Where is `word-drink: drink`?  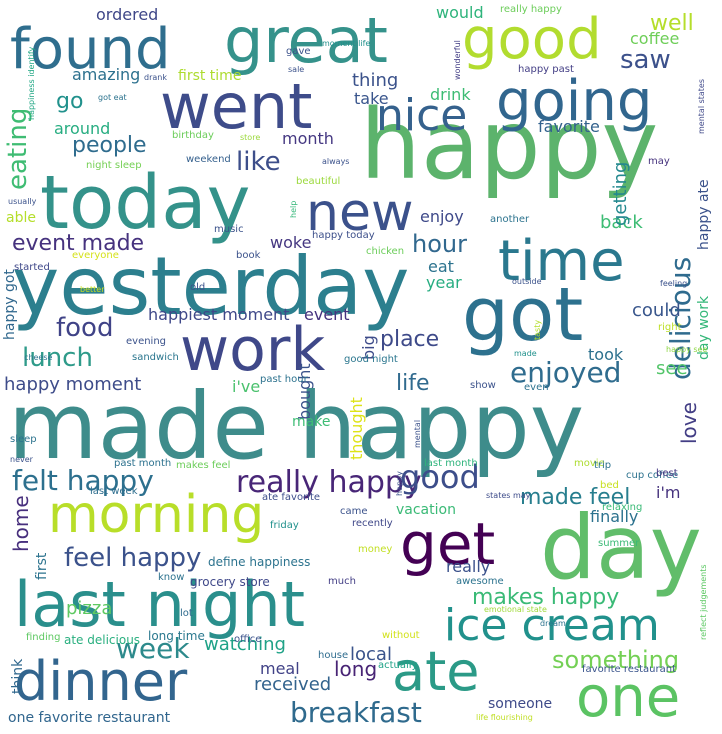
word-drink: drink is located at coordinates (450, 94).